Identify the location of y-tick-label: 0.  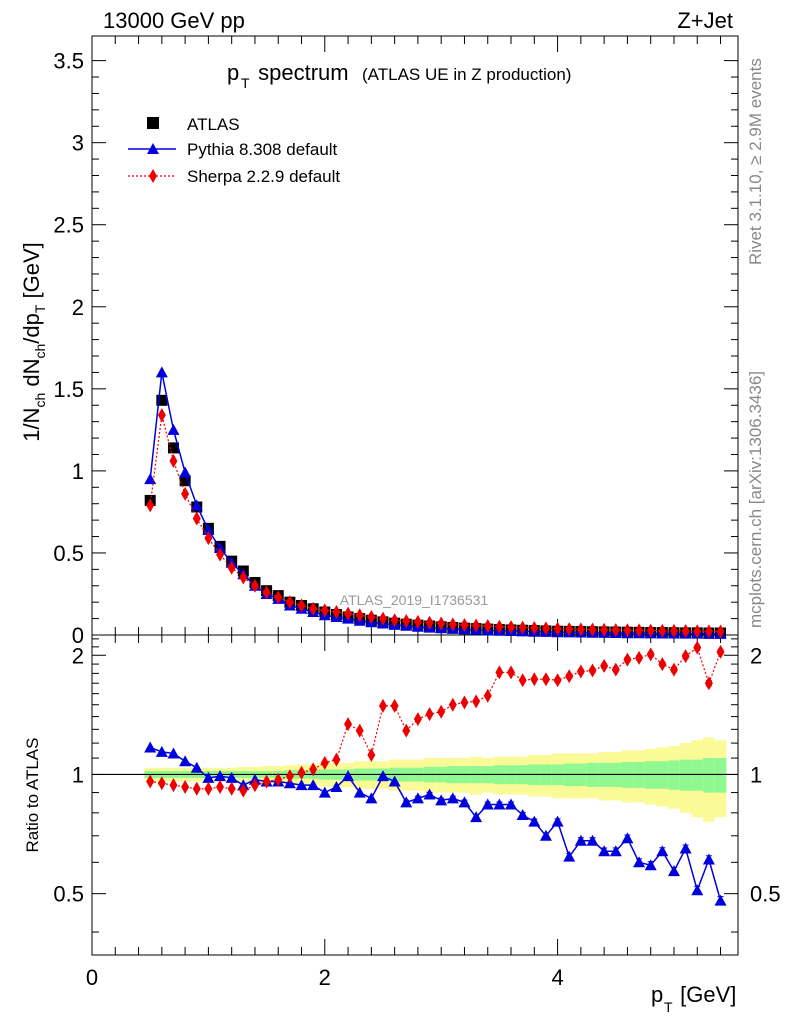
(78, 635).